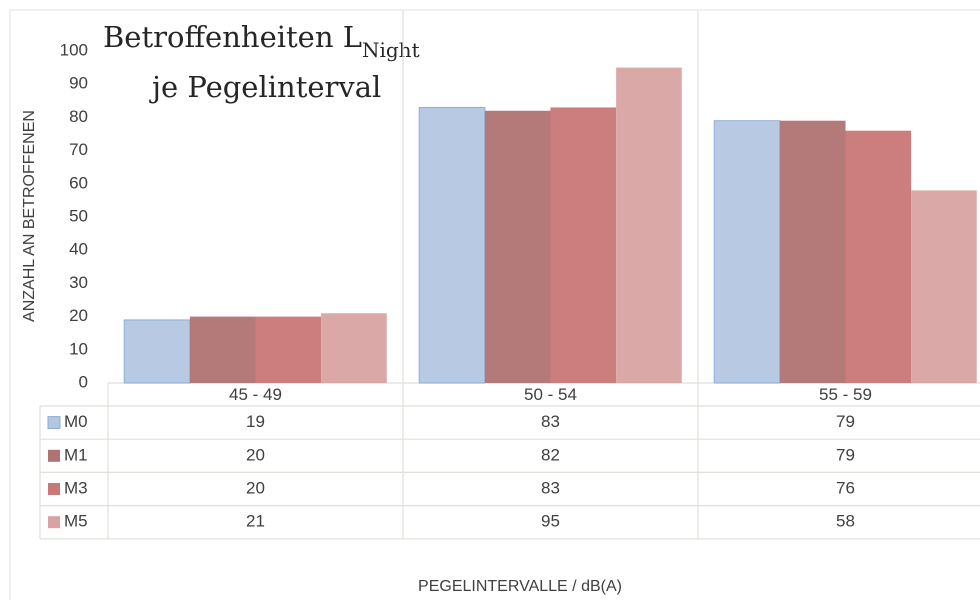 The width and height of the screenshot is (980, 600). Describe the element at coordinates (74, 49) in the screenshot. I see `y-tick-label: 100` at that location.